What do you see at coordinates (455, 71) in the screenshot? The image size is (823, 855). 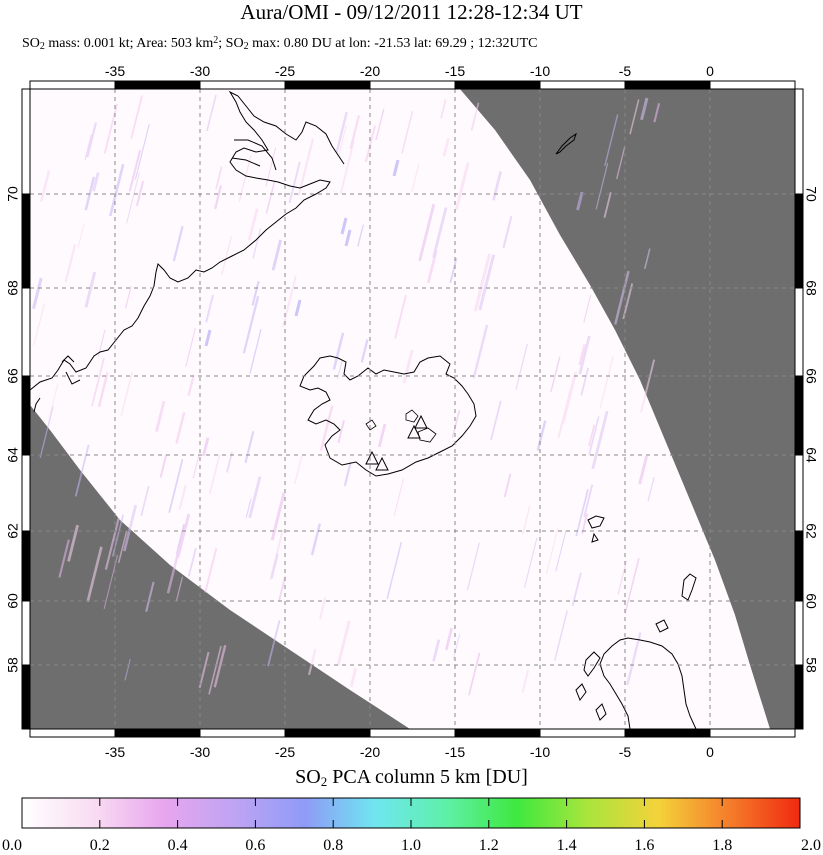 I see `lon-tick-label-top: -15` at bounding box center [455, 71].